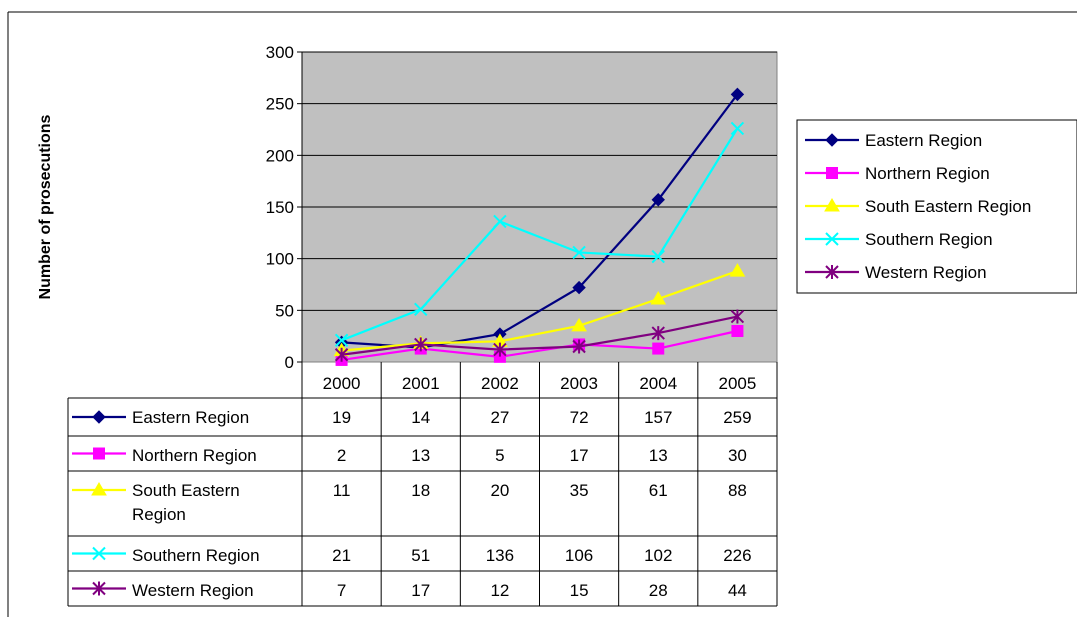  I want to click on table-header-cell: 2004, so click(658, 383).